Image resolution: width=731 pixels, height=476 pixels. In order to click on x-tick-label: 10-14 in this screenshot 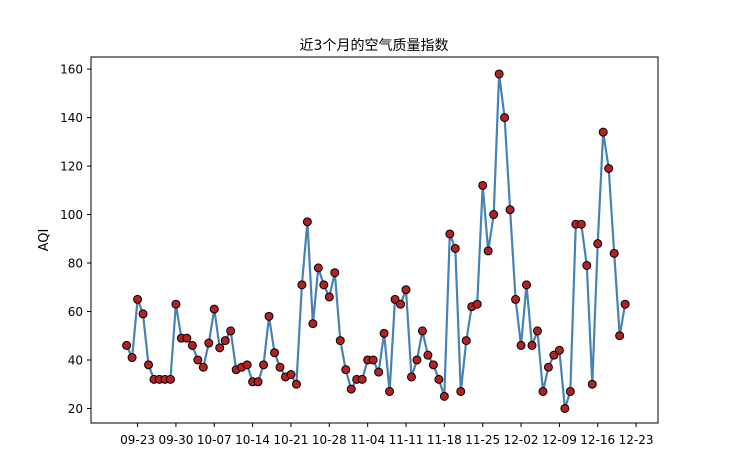, I will do `click(252, 440)`.